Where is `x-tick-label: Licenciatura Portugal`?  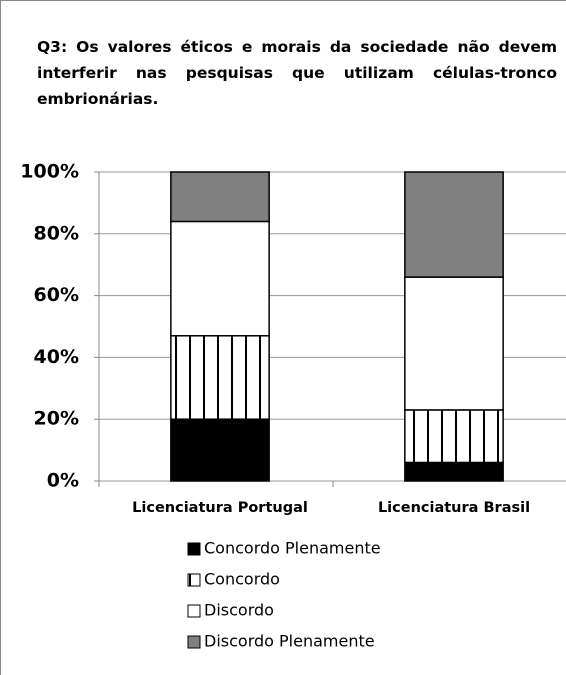
x-tick-label: Licenciatura Portugal is located at coordinates (220, 508).